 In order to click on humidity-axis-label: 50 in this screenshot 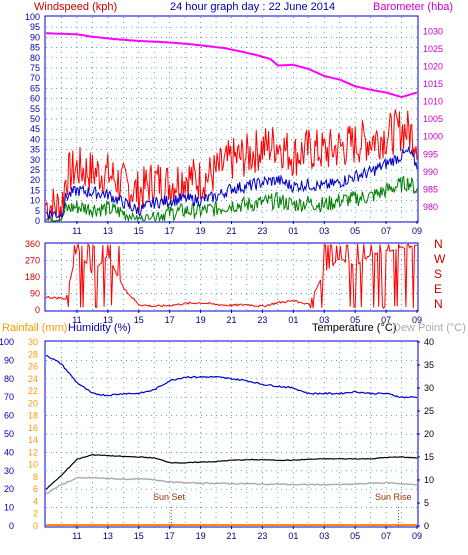, I will do `click(9, 434)`.